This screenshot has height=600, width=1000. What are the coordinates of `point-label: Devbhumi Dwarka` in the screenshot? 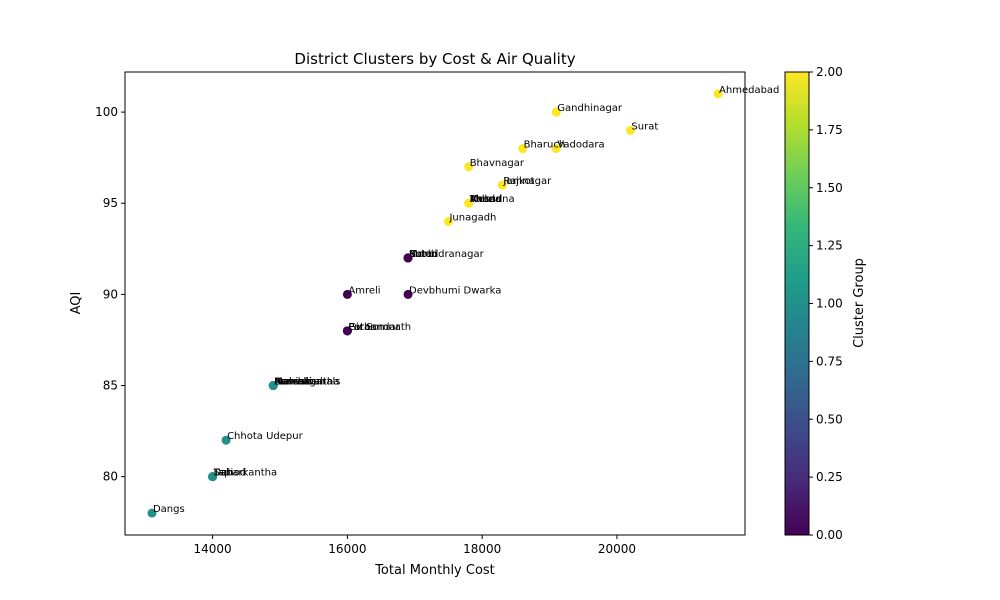 It's located at (455, 290).